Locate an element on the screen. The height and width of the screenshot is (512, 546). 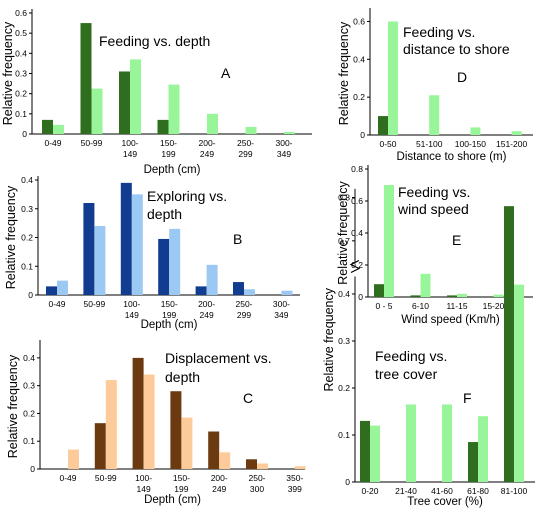
bar-b-s2-c6 is located at coordinates (249, 292).